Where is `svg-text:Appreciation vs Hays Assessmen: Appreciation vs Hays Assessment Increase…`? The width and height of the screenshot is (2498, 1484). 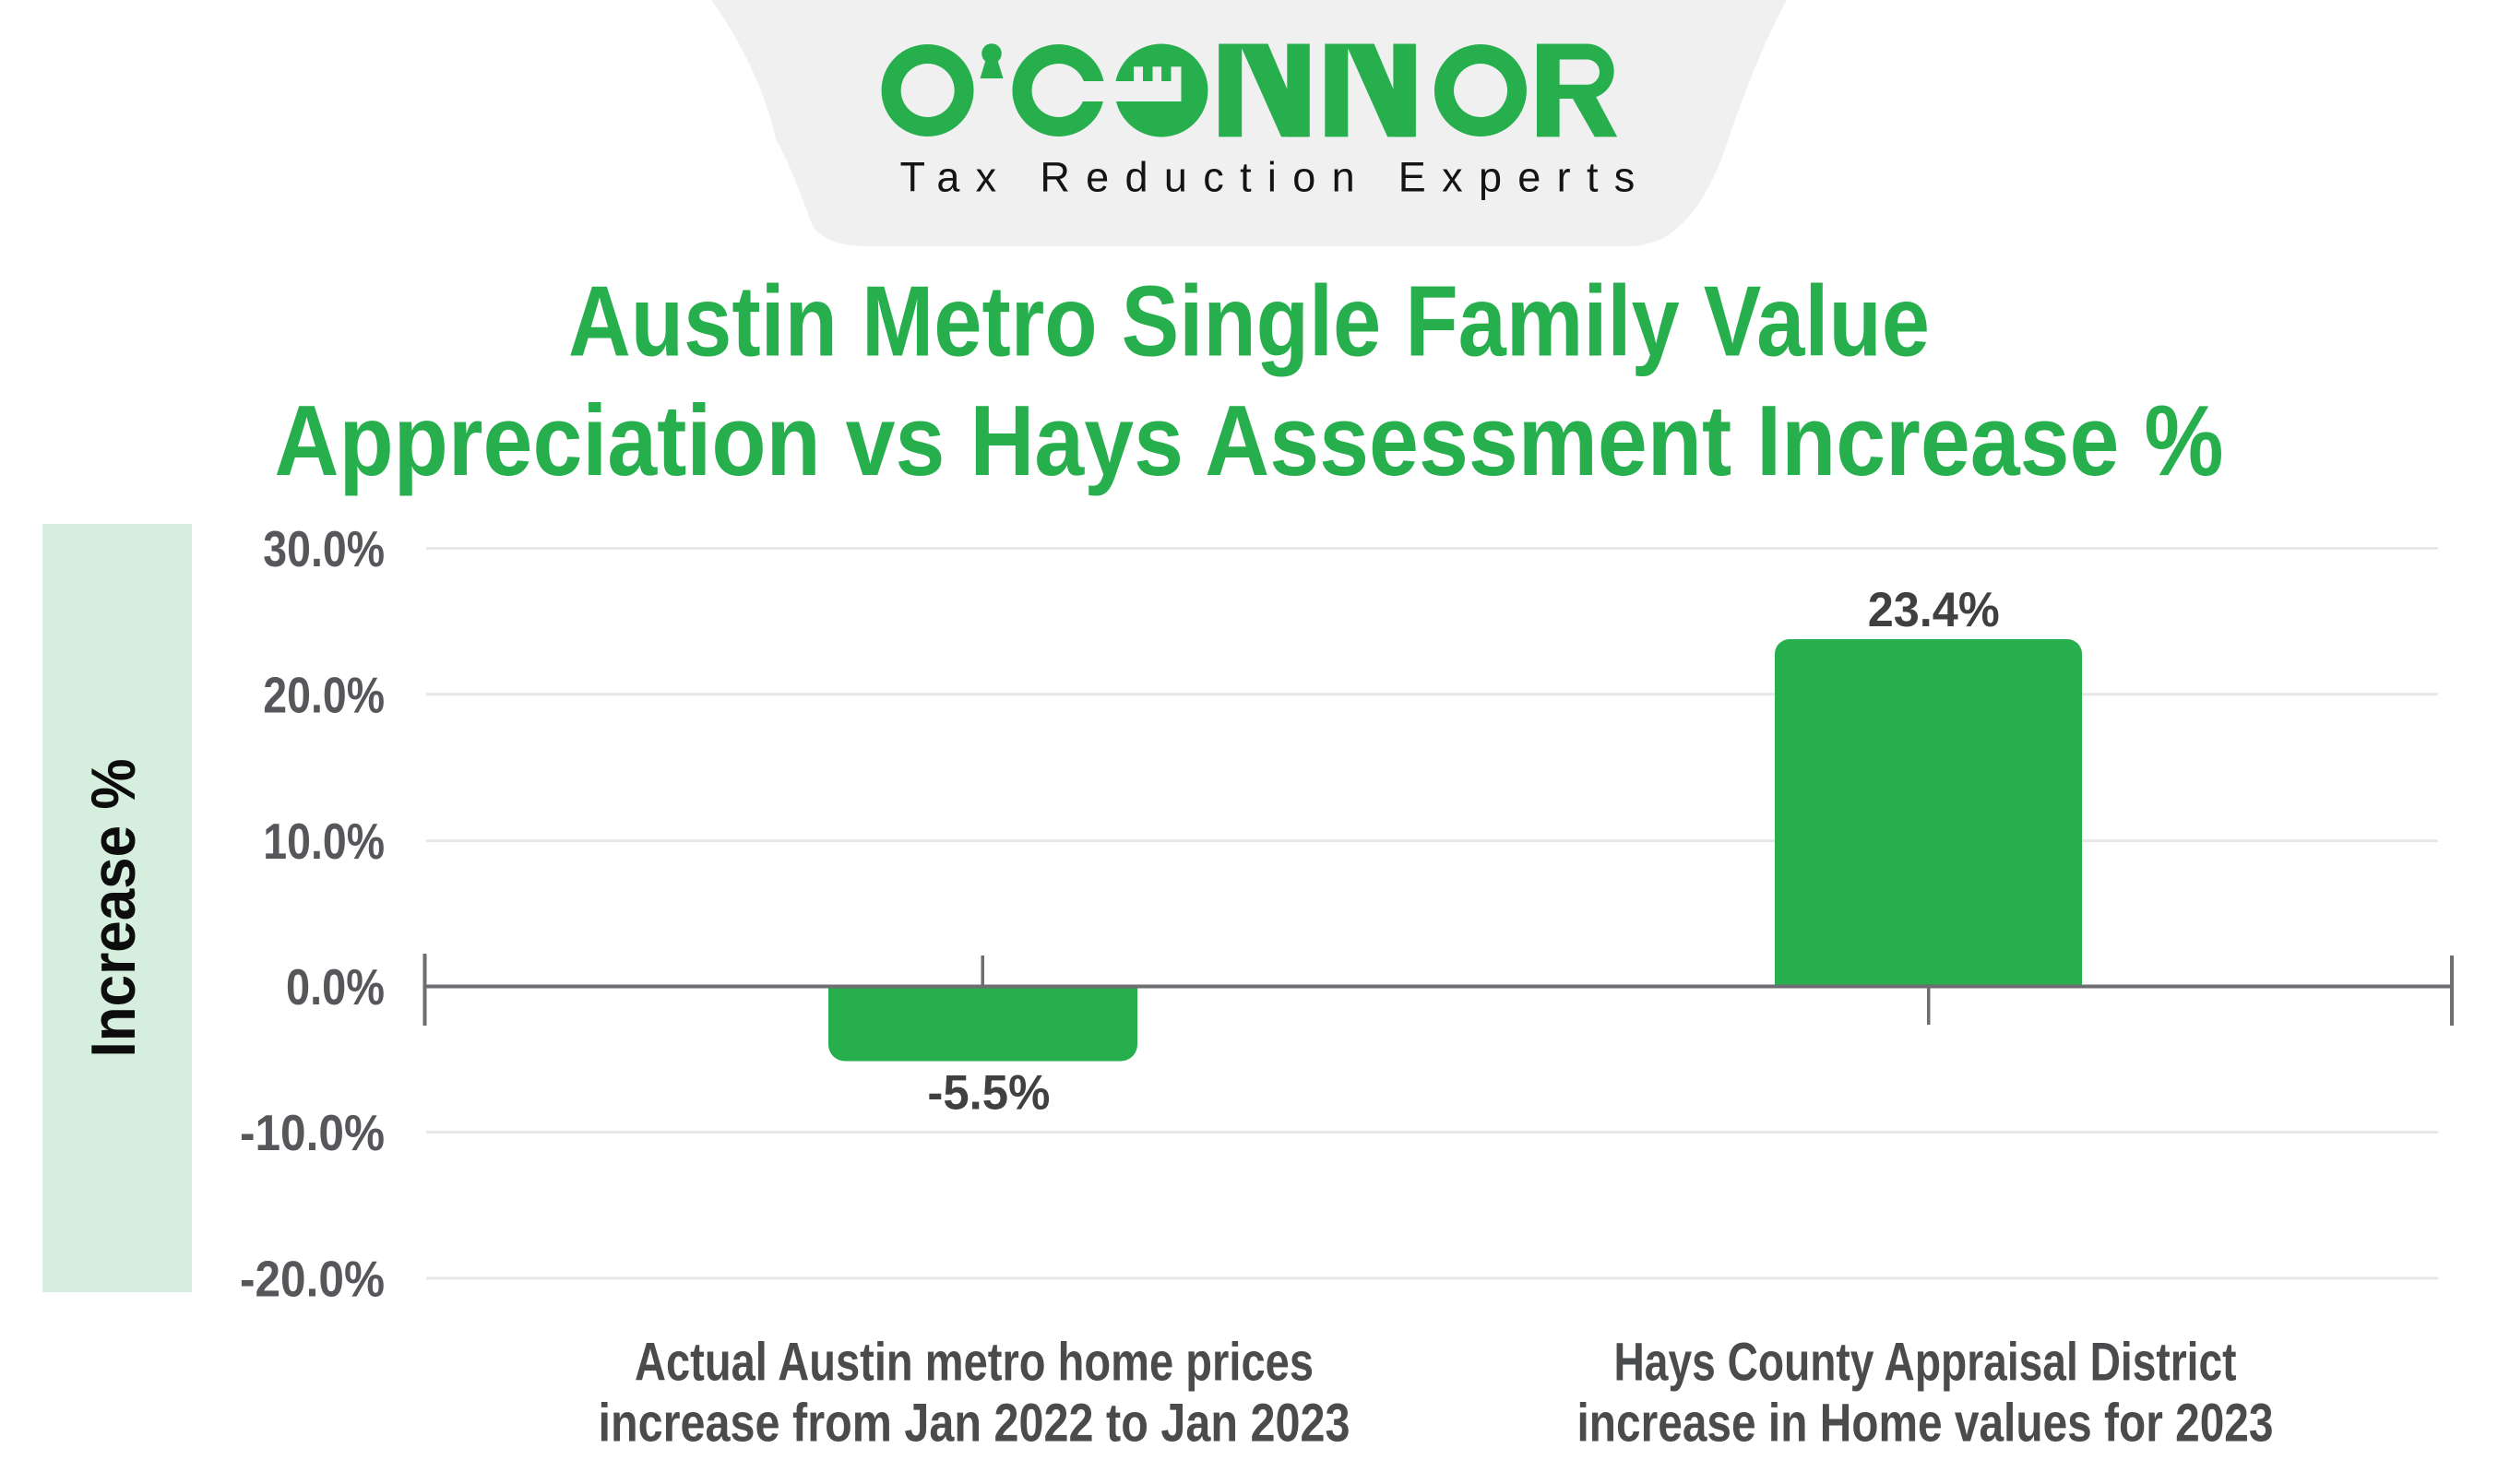 svg-text:Appreciation vs Hays Assessmen: Appreciation vs Hays Assessment Increase… is located at coordinates (1250, 440).